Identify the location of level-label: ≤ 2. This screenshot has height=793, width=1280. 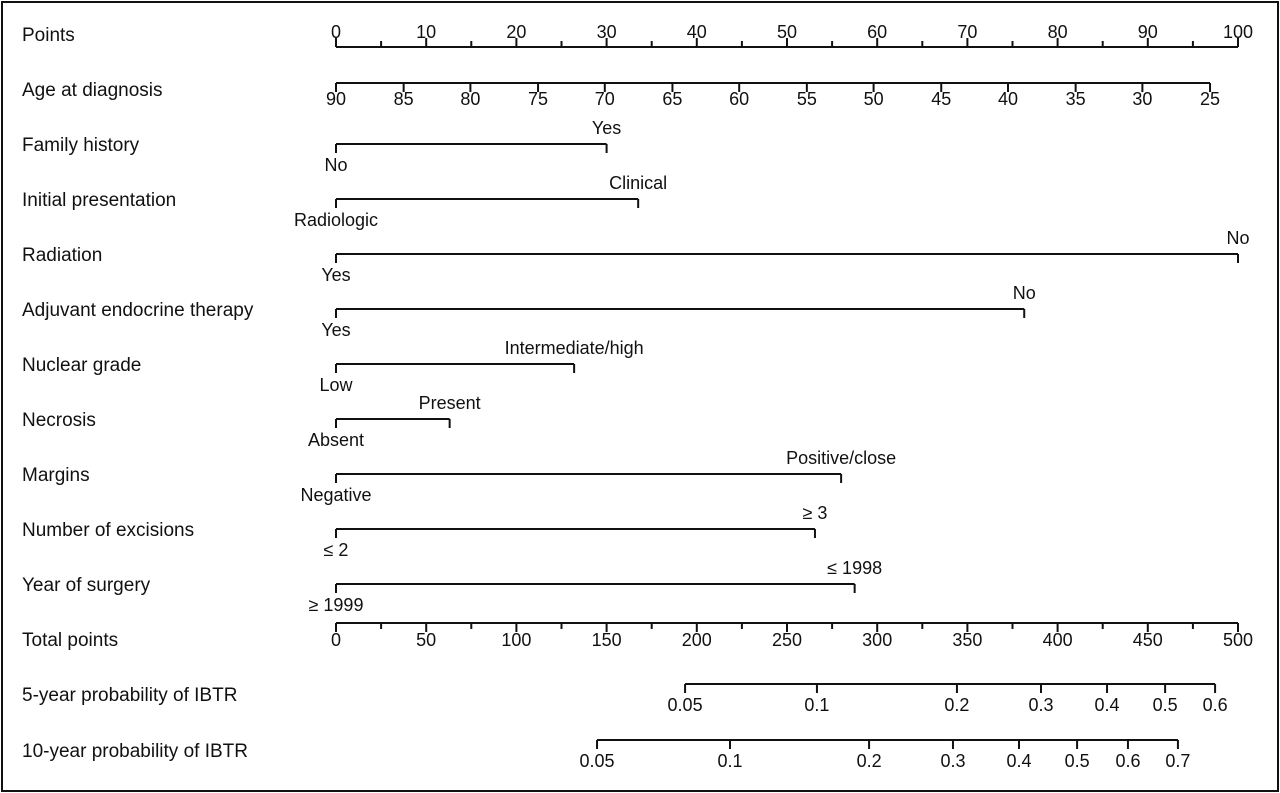
(336, 550).